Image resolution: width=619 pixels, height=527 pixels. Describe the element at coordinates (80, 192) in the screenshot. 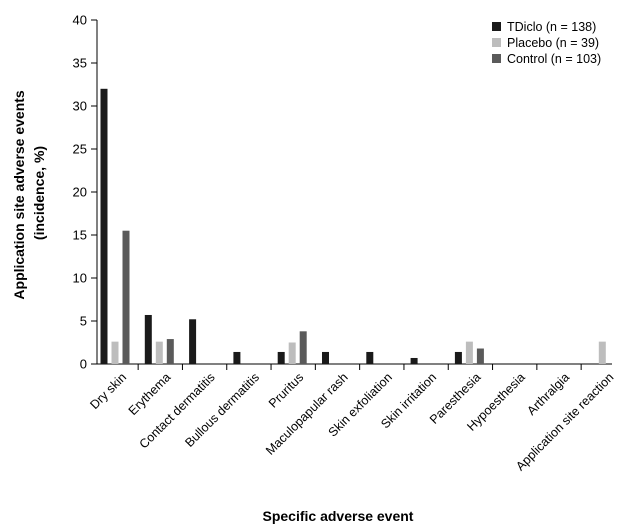

I see `y-tick-label: 20` at that location.